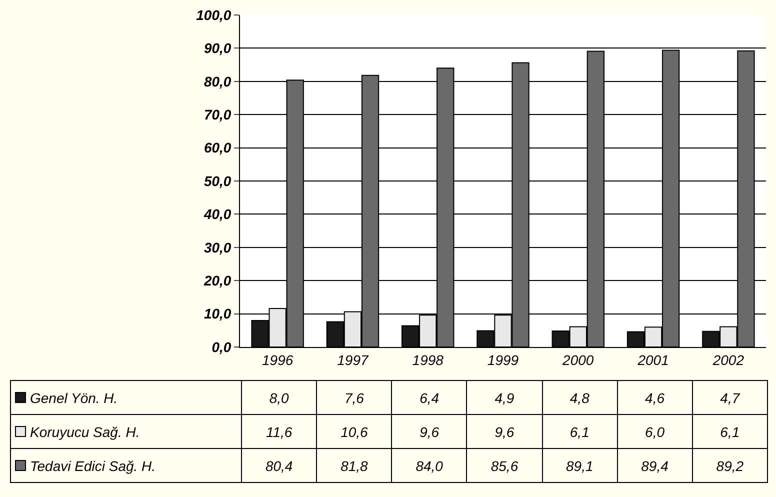 The image size is (776, 497). I want to click on x-tick-label: 1999, so click(503, 360).